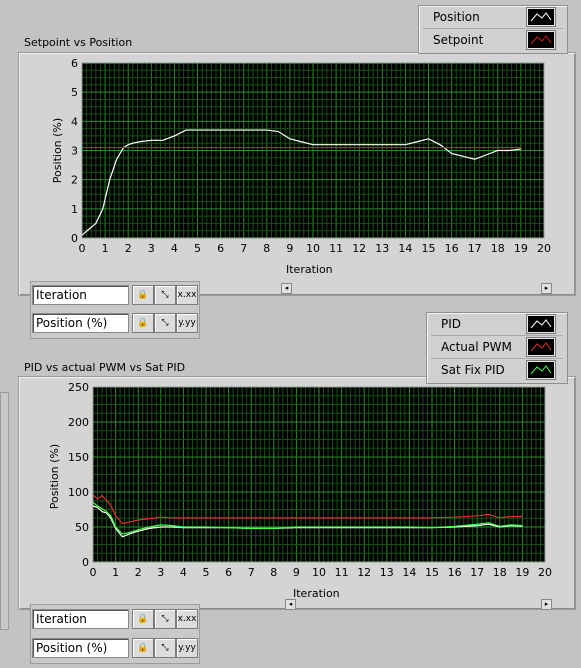  Describe the element at coordinates (74, 121) in the screenshot. I see `y-tick-label: 4` at that location.